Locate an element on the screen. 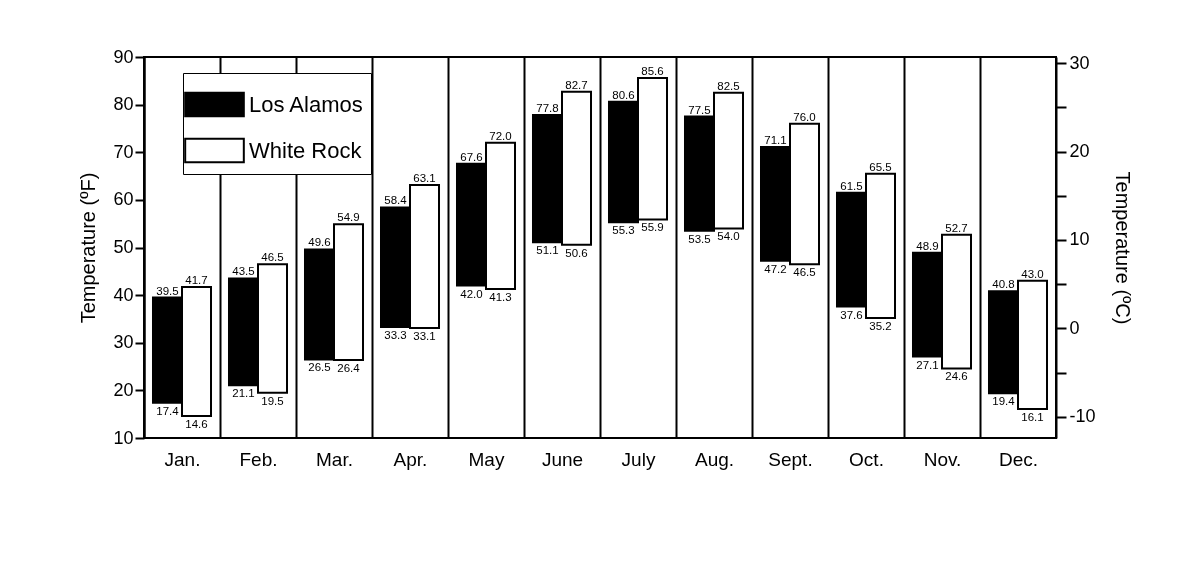 The height and width of the screenshot is (584, 1186). annotation: 14.6 is located at coordinates (196, 424).